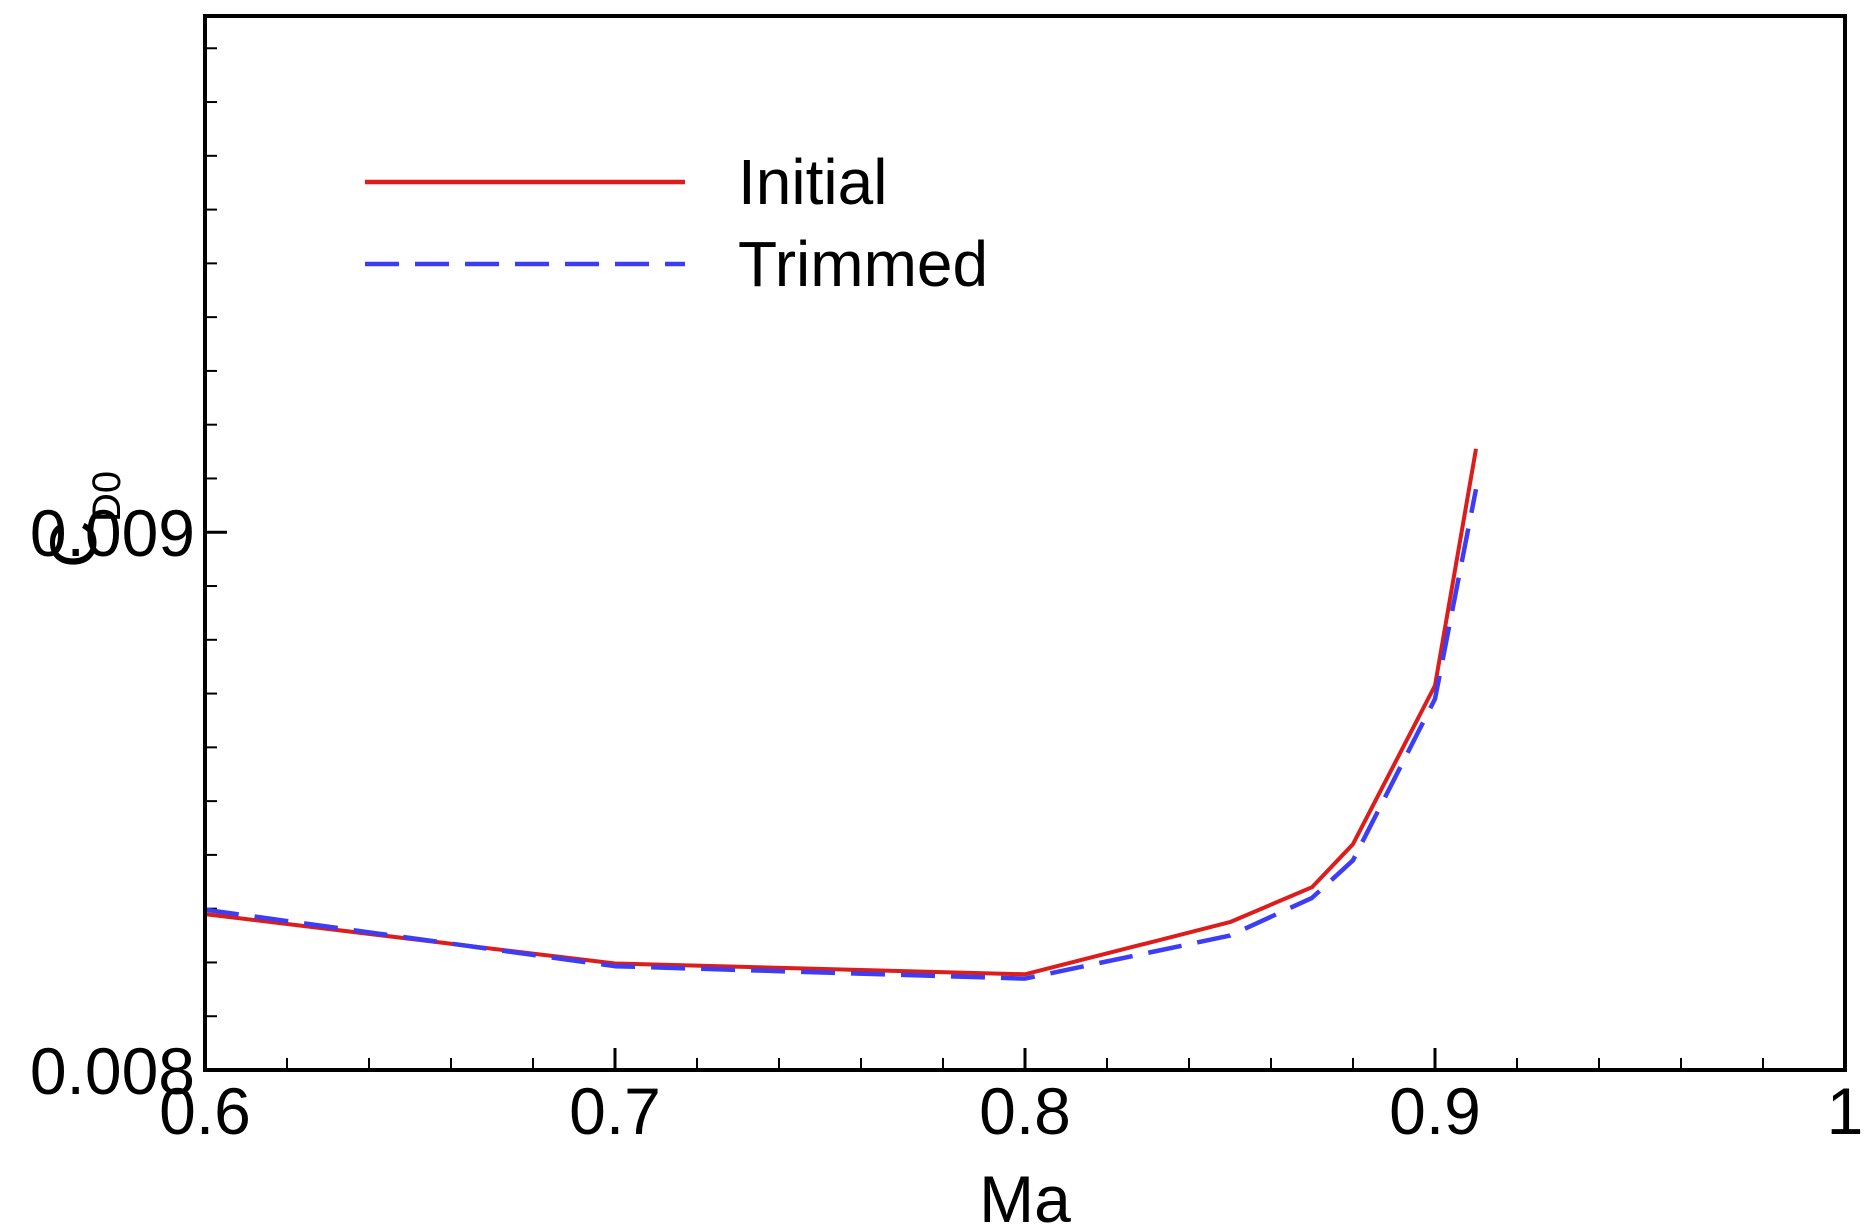  What do you see at coordinates (863, 264) in the screenshot?
I see `legend-label-trimmed: Trimmed` at bounding box center [863, 264].